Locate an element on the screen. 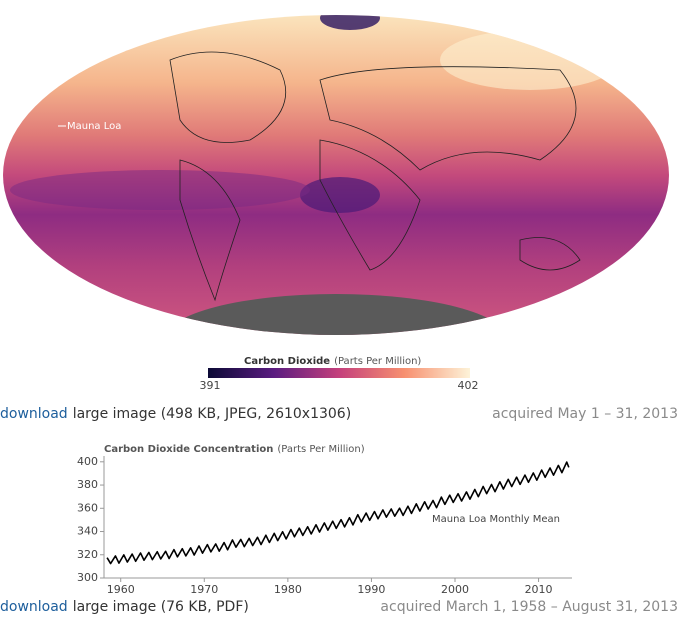 This screenshot has height=635, width=690. data-line is located at coordinates (338, 513).